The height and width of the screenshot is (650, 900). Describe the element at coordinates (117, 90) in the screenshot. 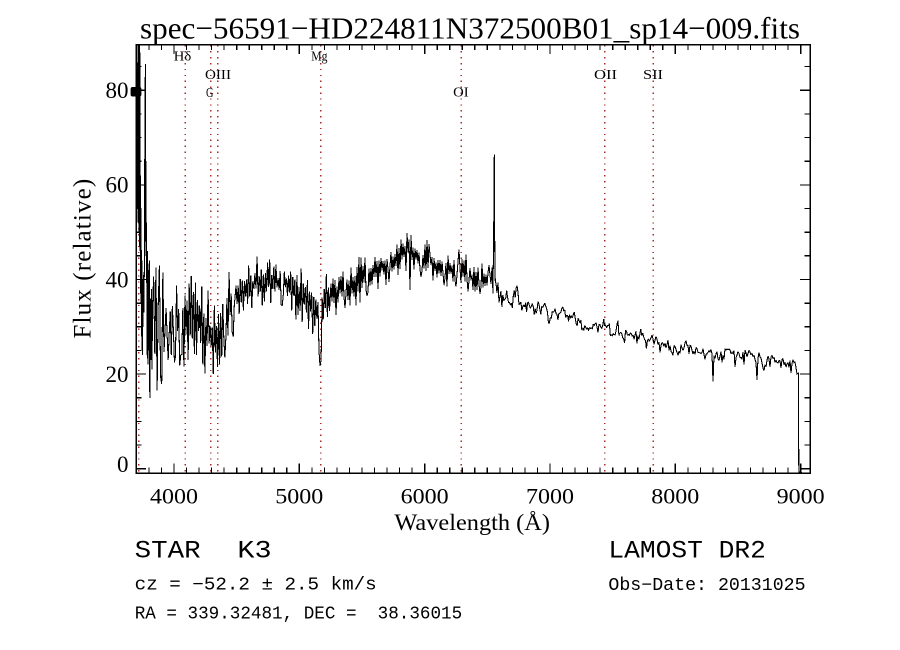

I see `svg-text: 80` at that location.